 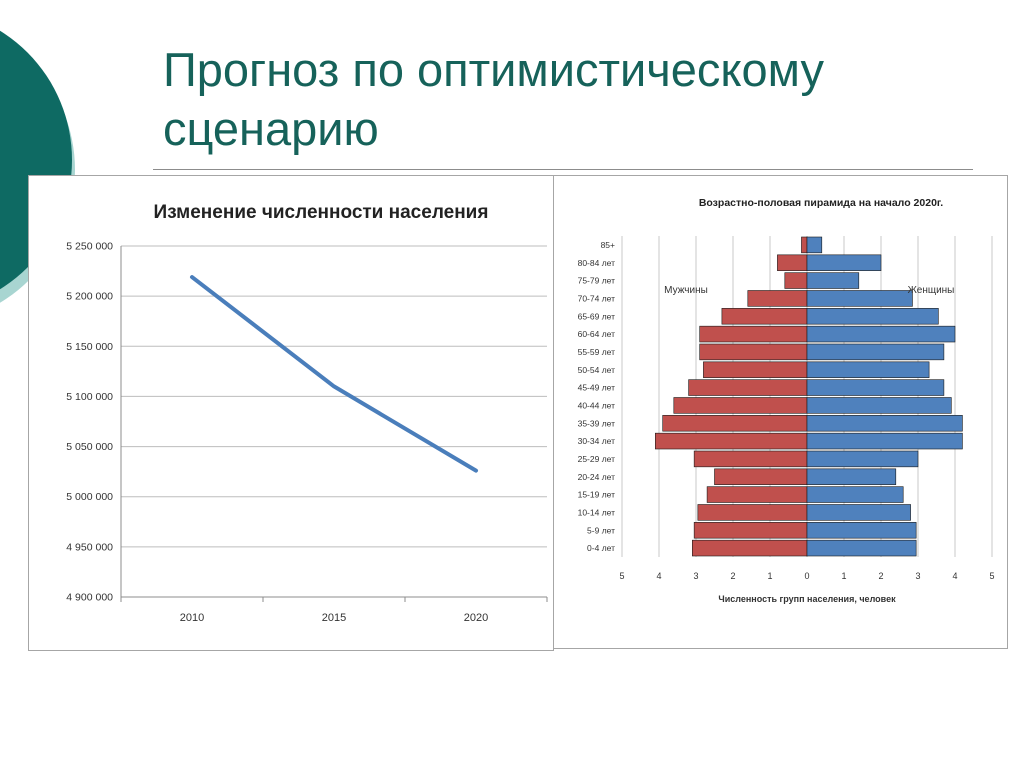 I want to click on age-group-label: 80-84 лет, so click(x=597, y=263).